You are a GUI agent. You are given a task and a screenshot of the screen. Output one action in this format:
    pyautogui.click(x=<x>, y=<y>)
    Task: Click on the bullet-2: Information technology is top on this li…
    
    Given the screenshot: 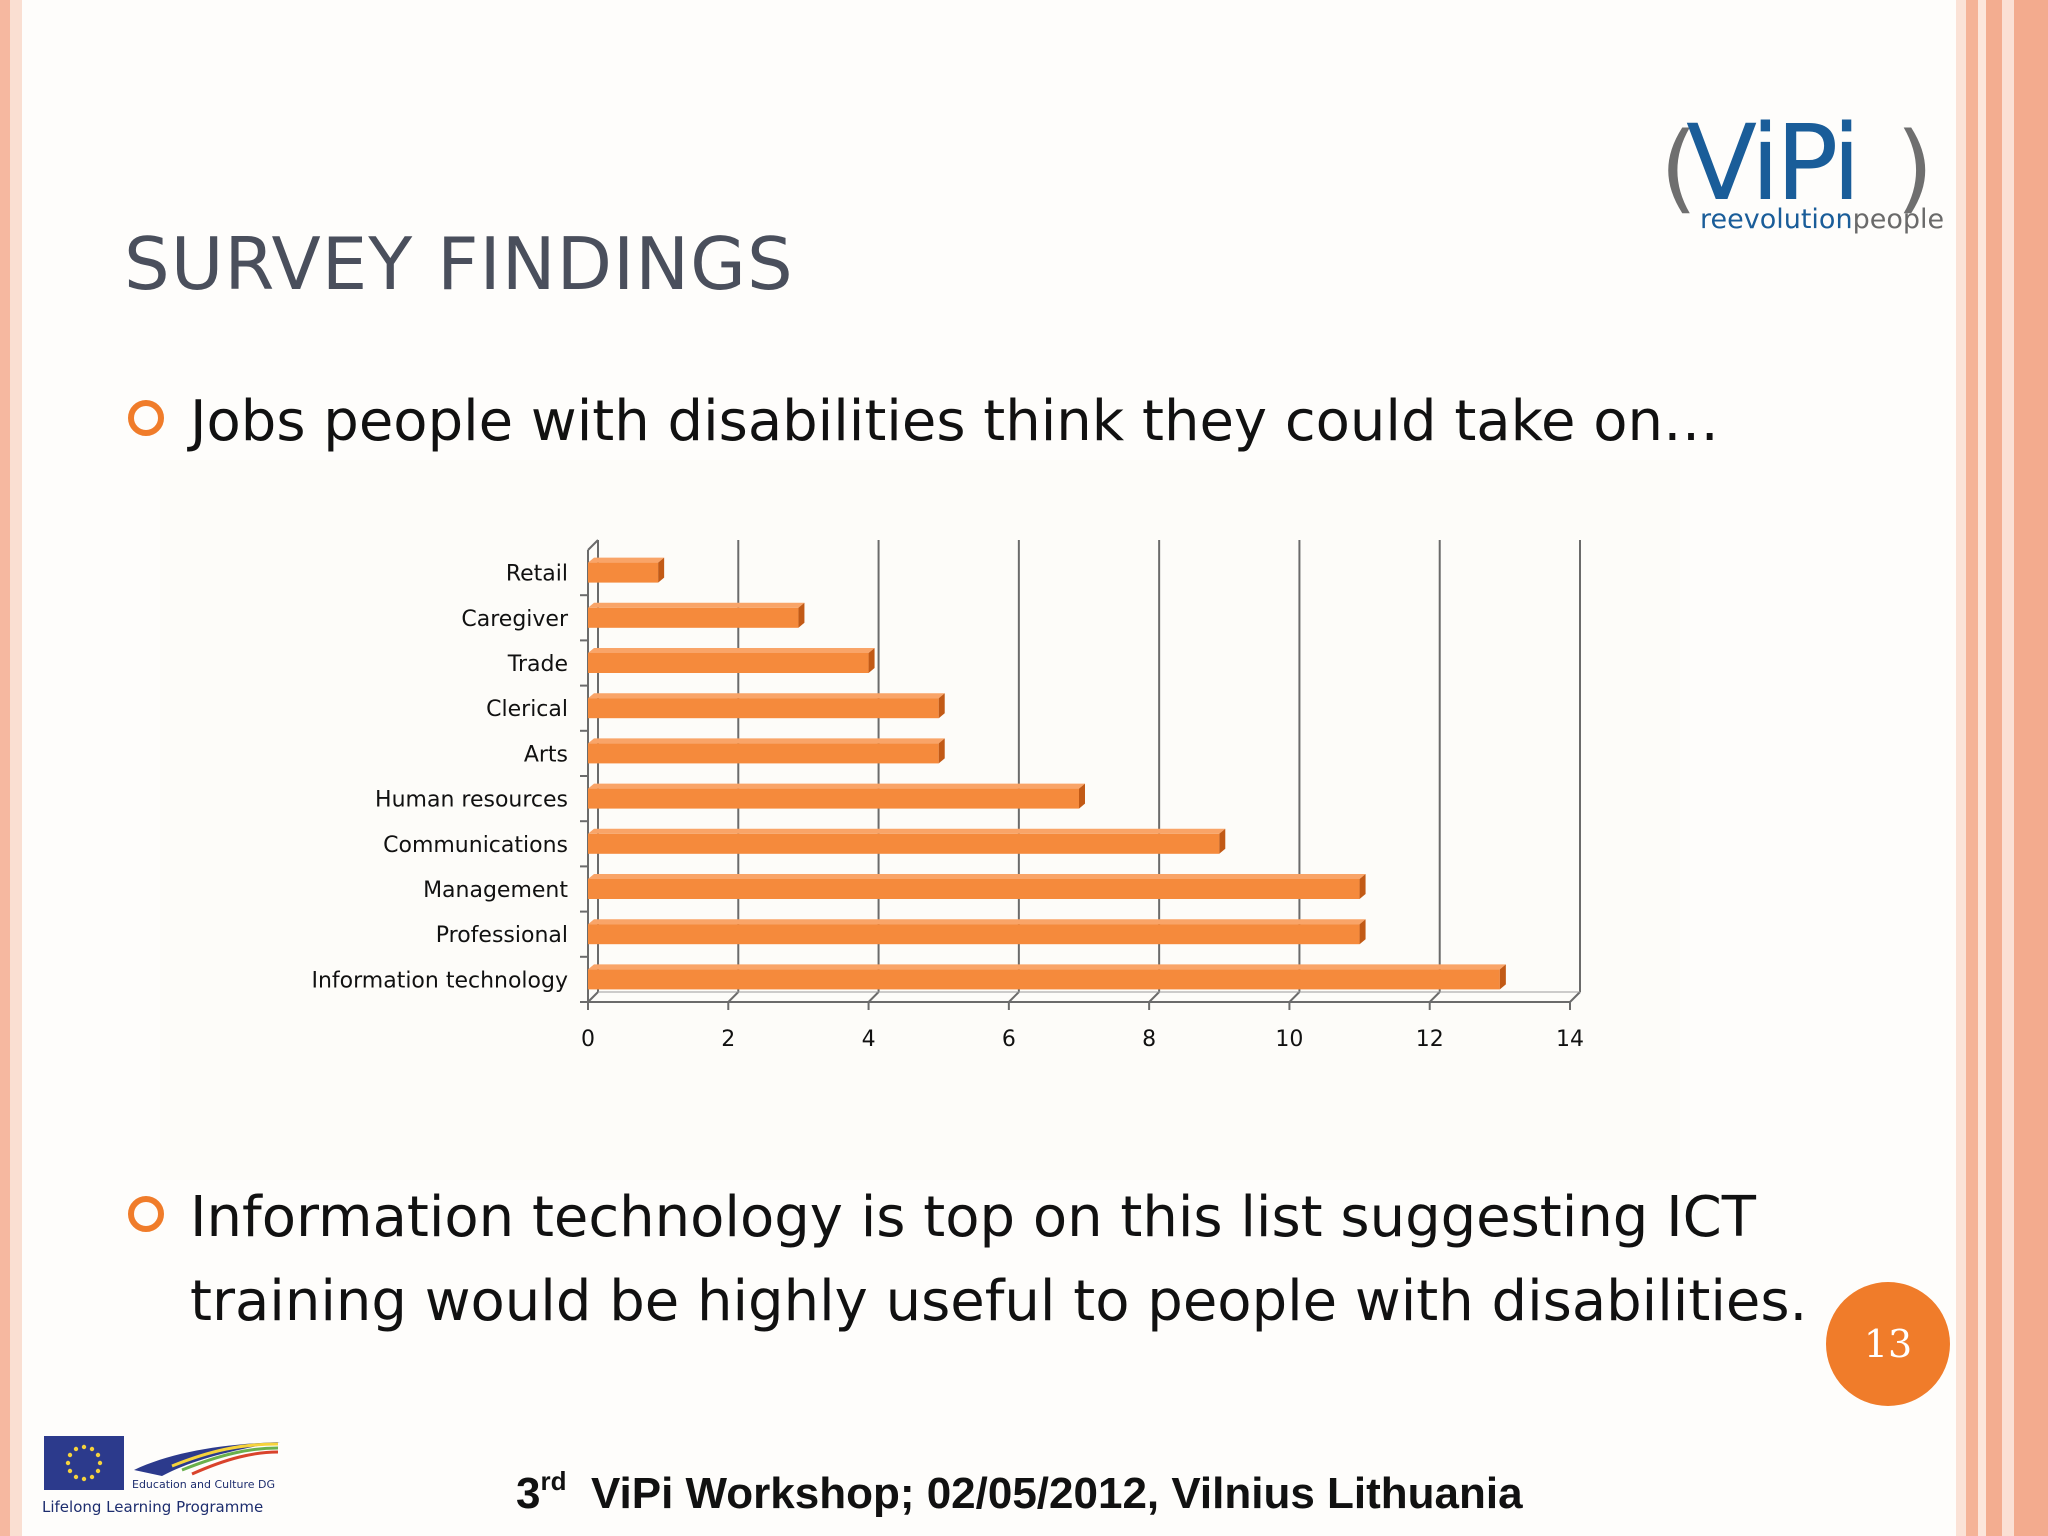 What is the action you would take?
    pyautogui.click(x=968, y=1260)
    